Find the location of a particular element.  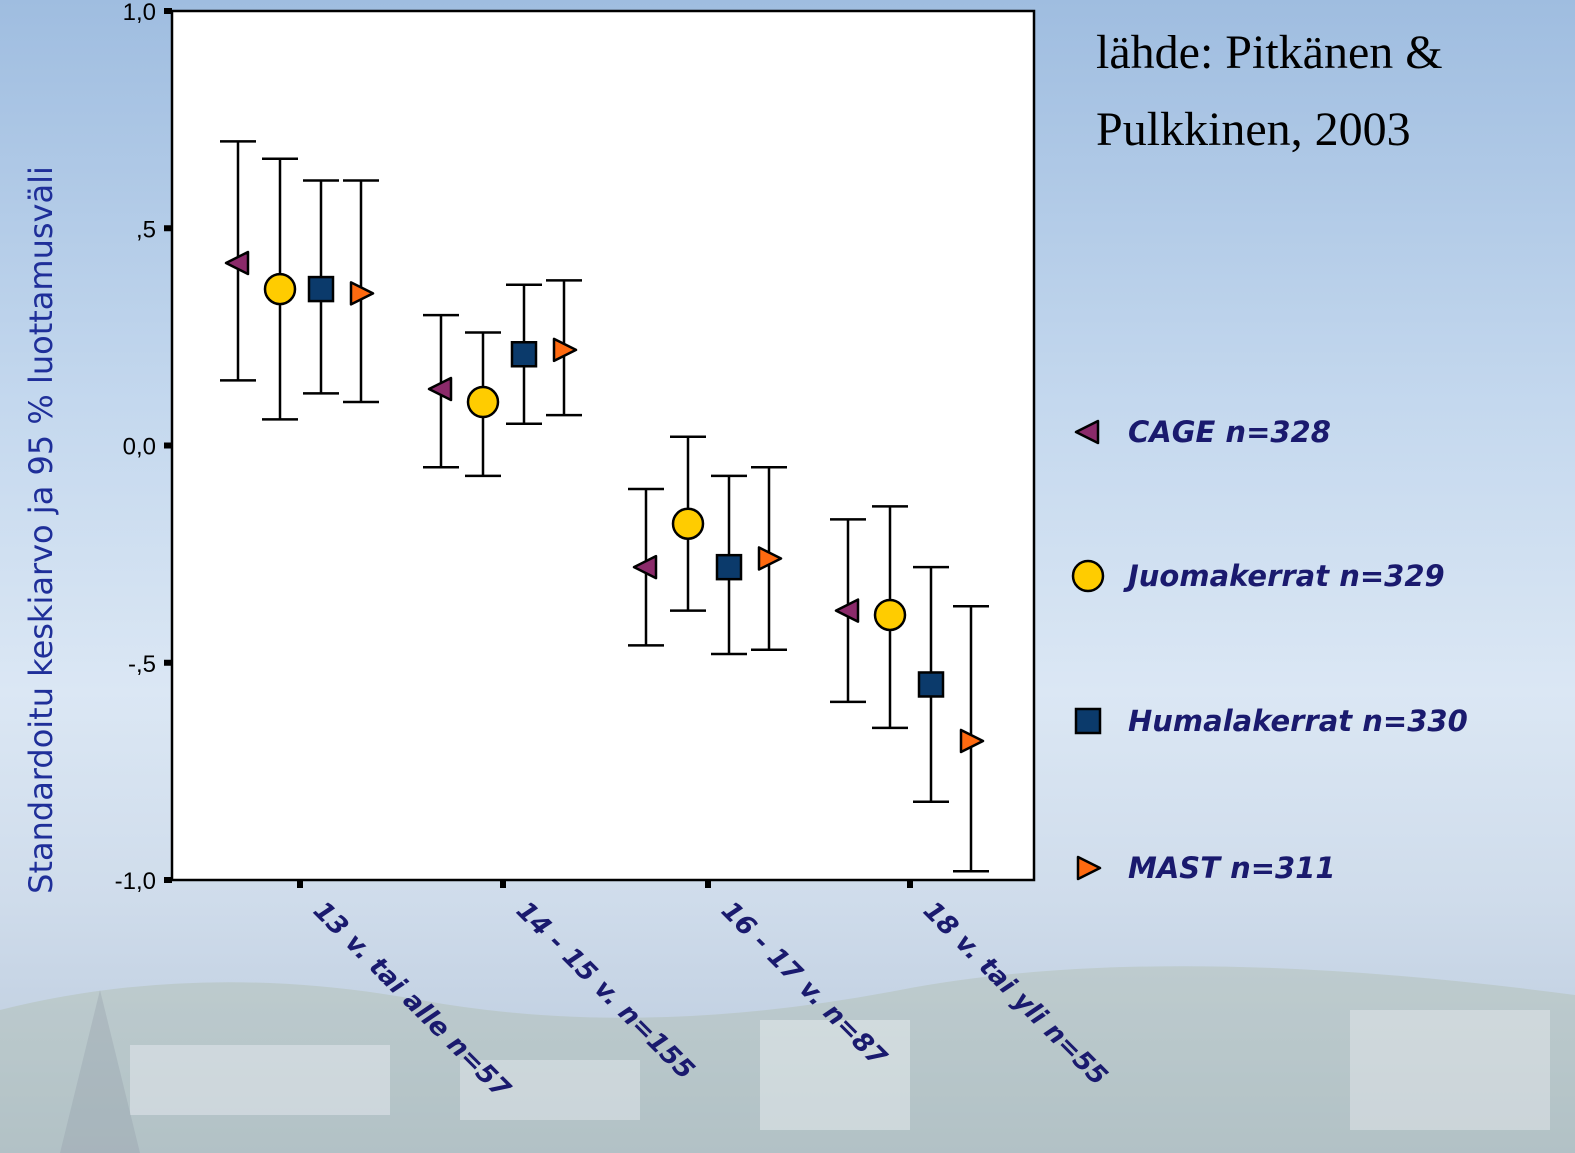

y-tick-label: ,5 is located at coordinates (146, 229).